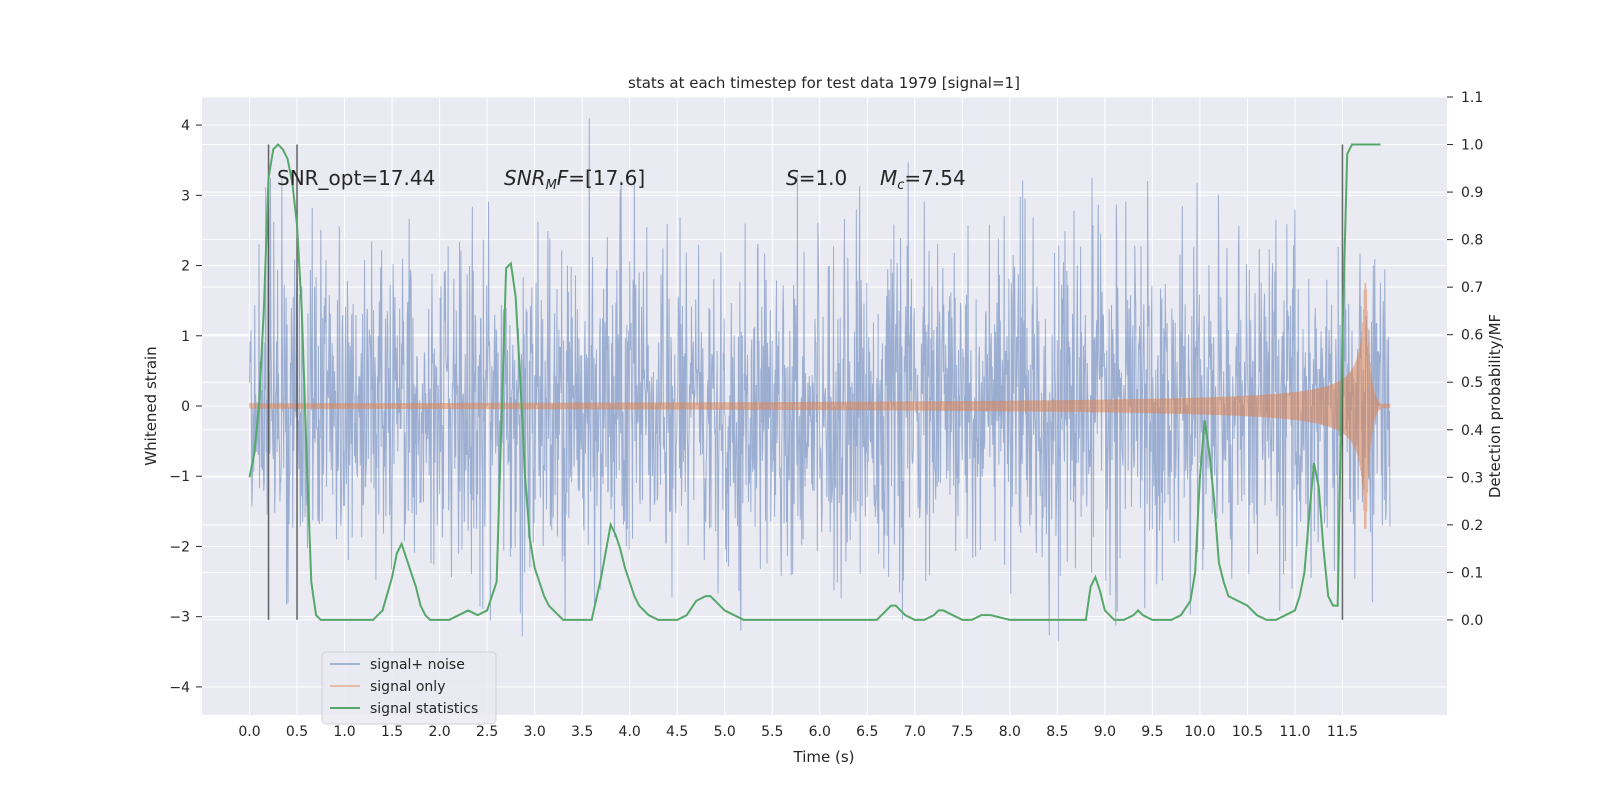 The height and width of the screenshot is (800, 1600). I want to click on legend-label-signal: signal only, so click(407, 687).